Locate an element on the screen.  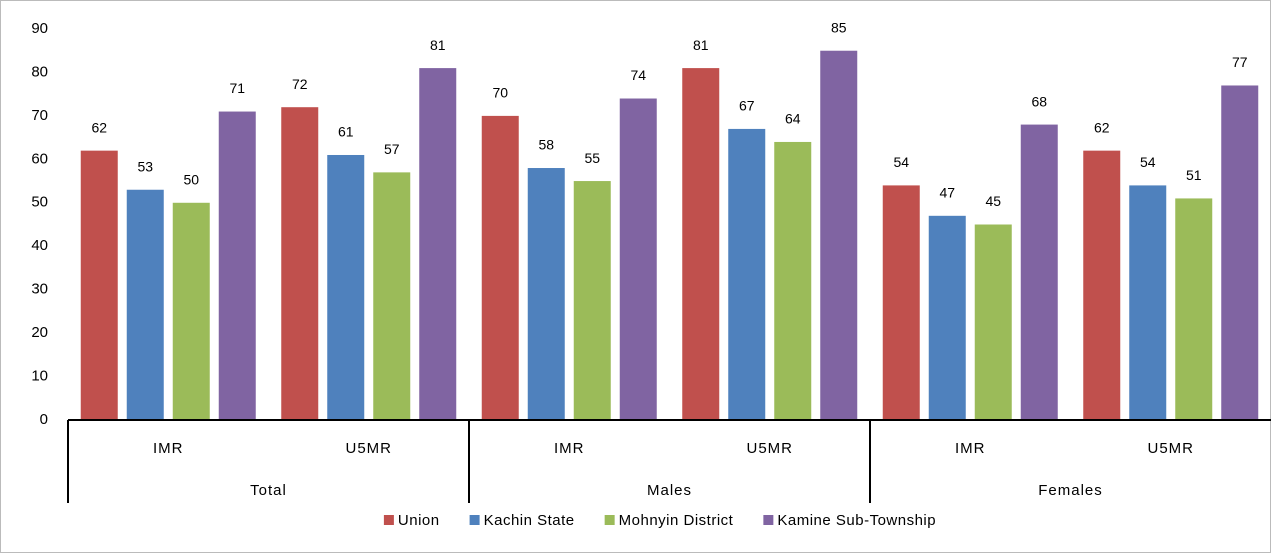
y-tick-label: 90 is located at coordinates (39, 28).